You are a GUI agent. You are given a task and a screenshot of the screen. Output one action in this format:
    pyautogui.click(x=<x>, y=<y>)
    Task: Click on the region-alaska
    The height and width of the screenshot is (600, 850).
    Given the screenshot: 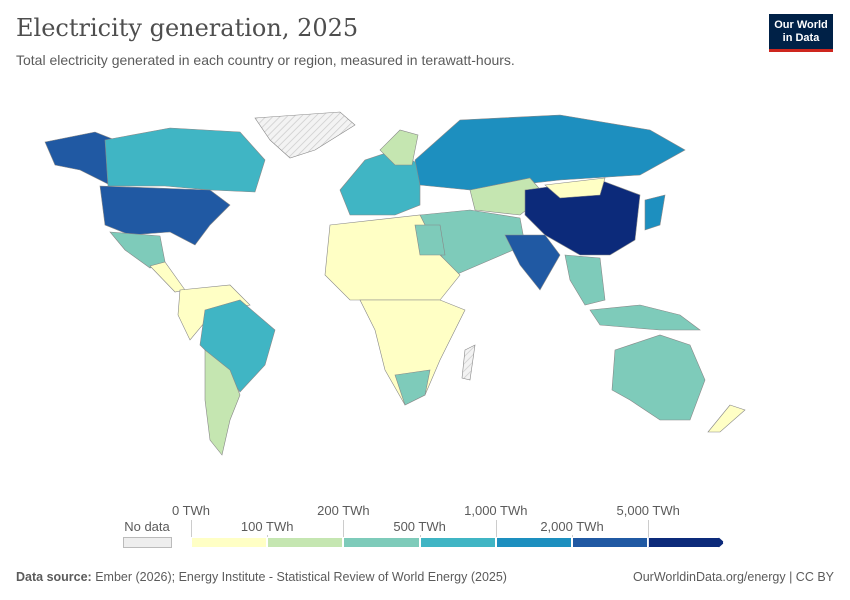 What is the action you would take?
    pyautogui.click(x=80, y=158)
    